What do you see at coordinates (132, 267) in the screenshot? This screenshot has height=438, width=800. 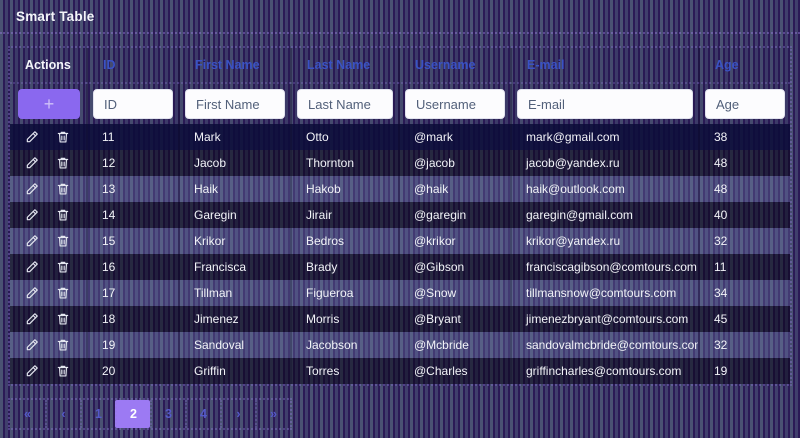 I see `cell-id: 16` at bounding box center [132, 267].